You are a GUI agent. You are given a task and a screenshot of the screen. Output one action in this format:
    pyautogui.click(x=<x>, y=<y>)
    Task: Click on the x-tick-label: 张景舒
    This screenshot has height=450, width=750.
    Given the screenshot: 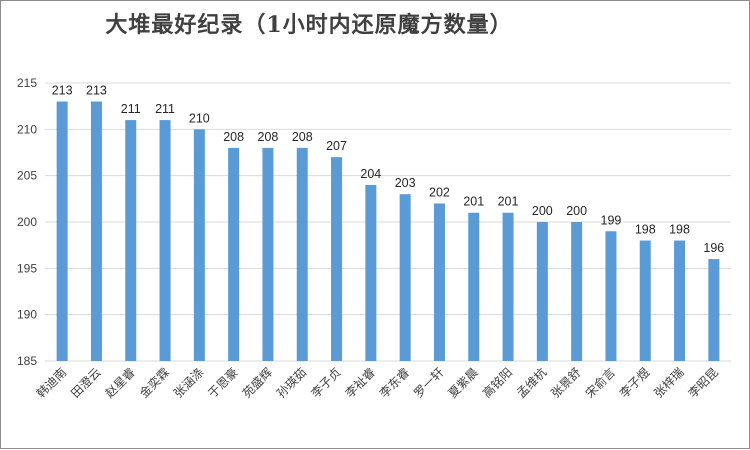 What is the action you would take?
    pyautogui.click(x=565, y=382)
    